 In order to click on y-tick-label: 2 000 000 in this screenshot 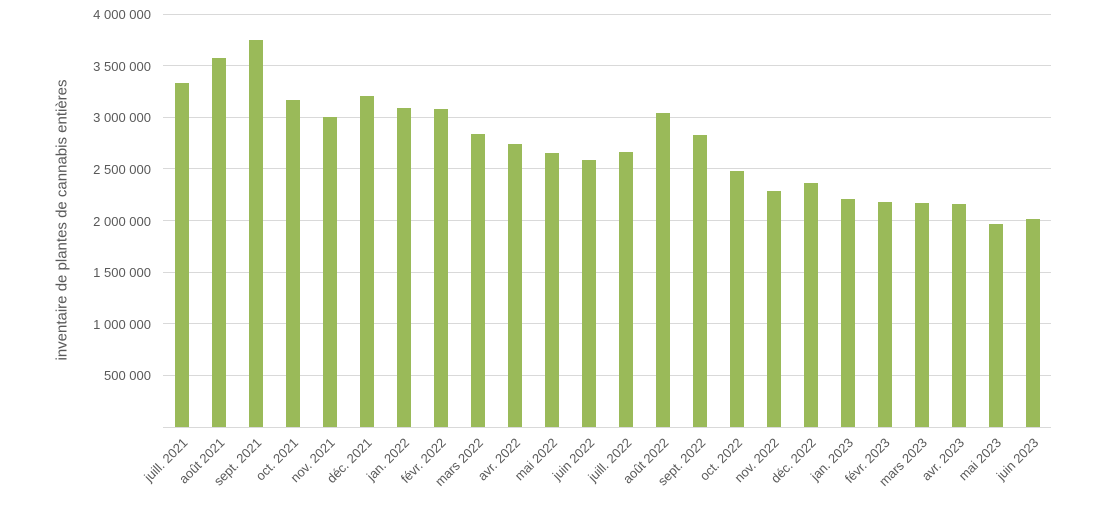, I will do `click(122, 221)`.